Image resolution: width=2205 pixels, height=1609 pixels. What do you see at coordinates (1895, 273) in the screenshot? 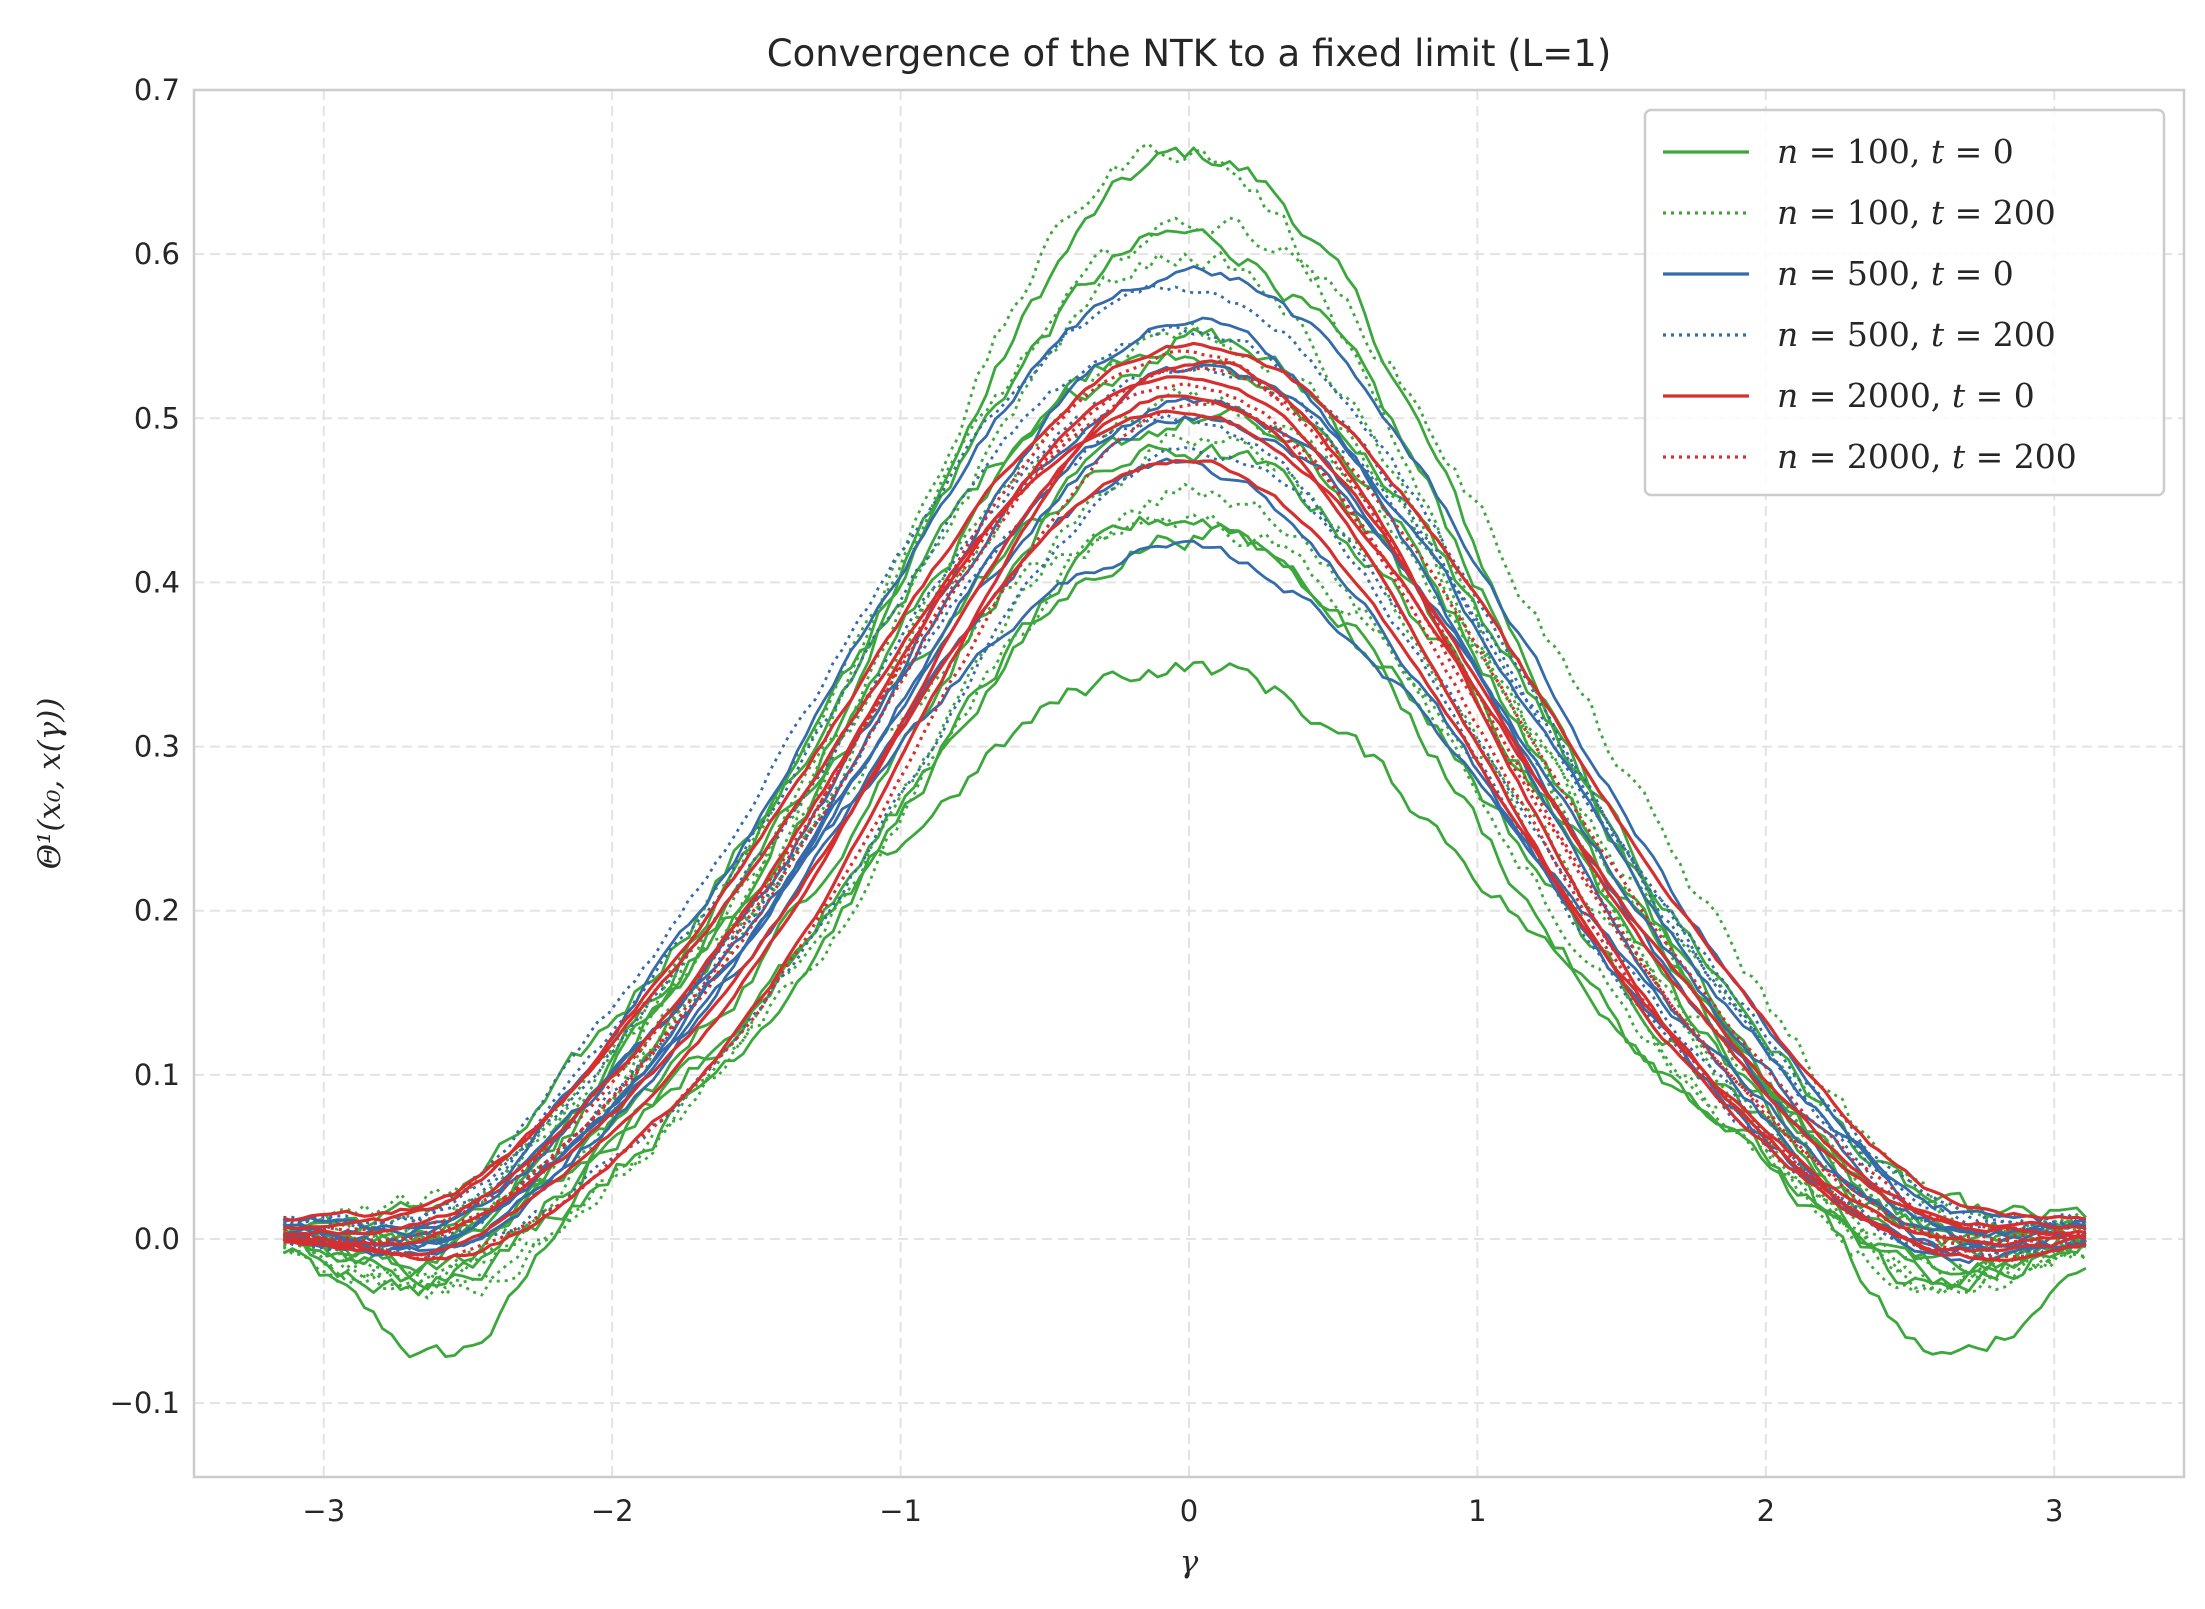
I see `legend-label: n = 500, t = 0` at bounding box center [1895, 273].